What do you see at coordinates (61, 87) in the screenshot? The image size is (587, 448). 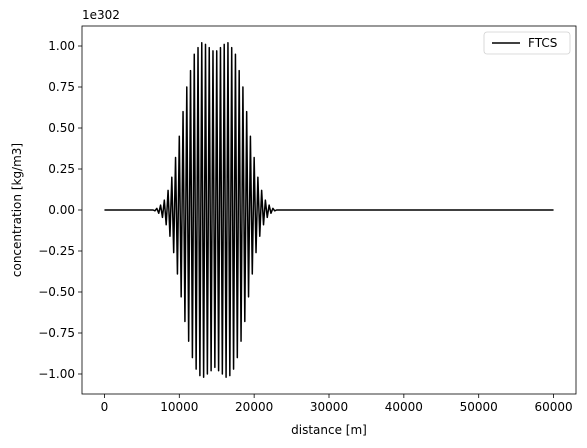 I see `y-tick-label: 0.75` at bounding box center [61, 87].